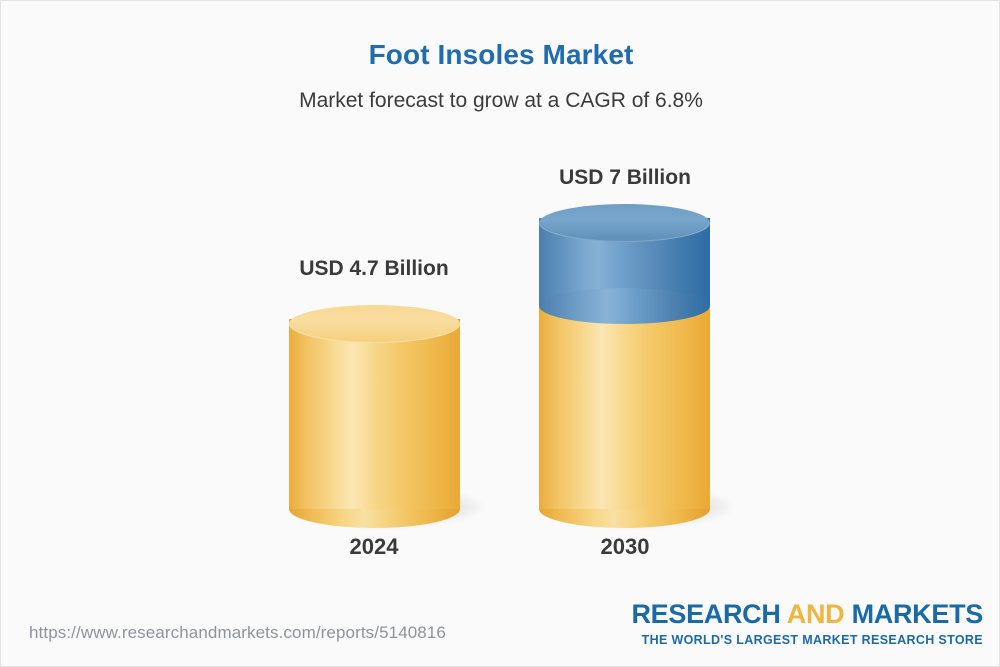 This screenshot has height=667, width=1000. Describe the element at coordinates (374, 324) in the screenshot. I see `cylinder-top-cap-2024` at that location.